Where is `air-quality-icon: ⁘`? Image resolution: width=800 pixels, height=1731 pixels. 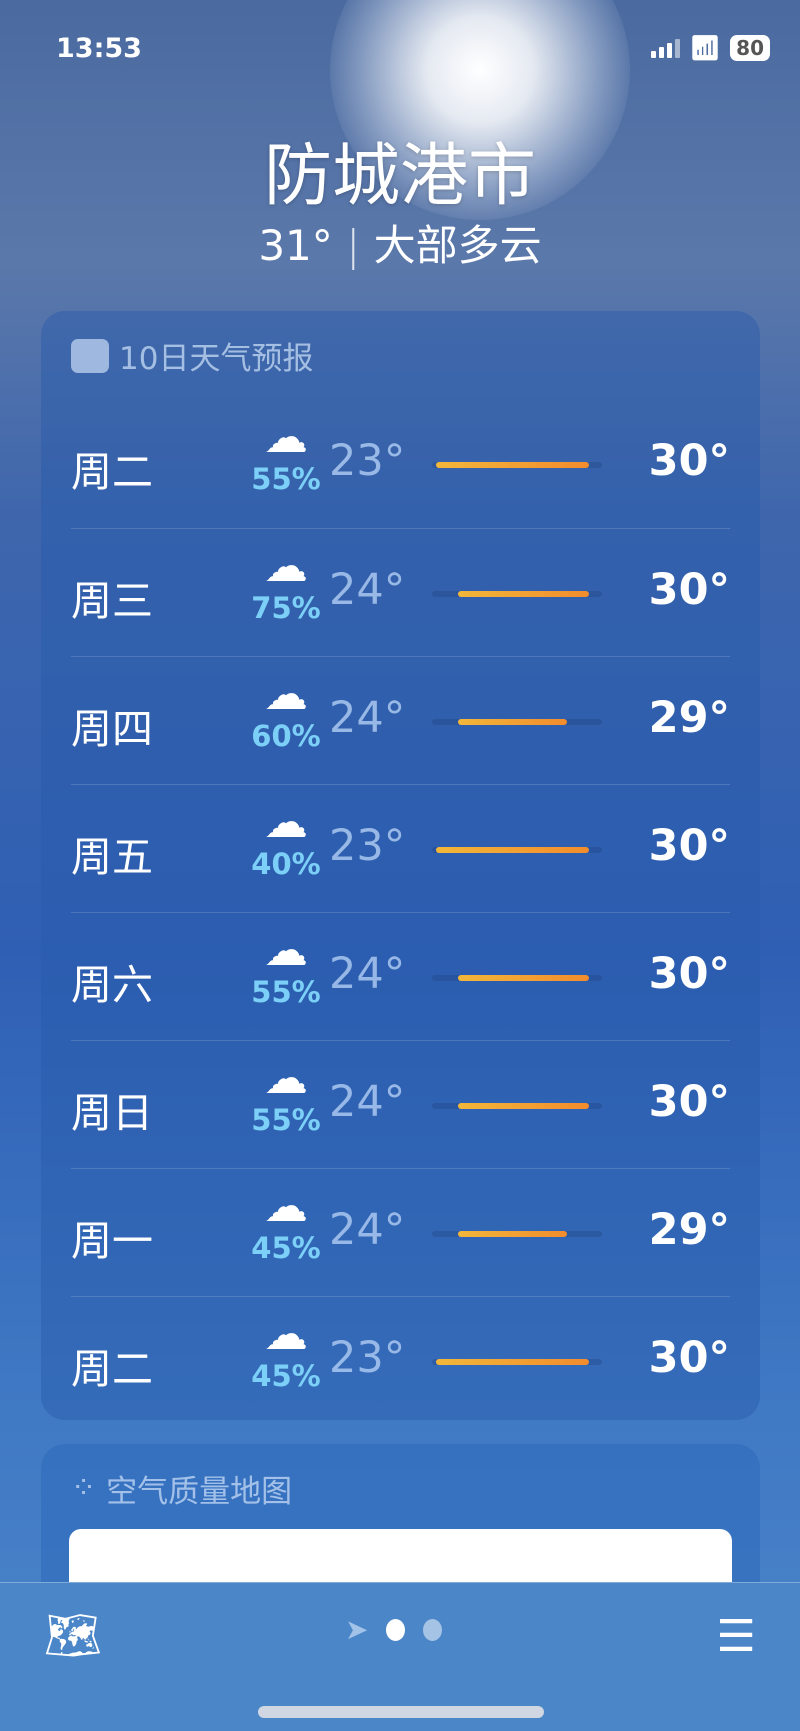
air-quality-icon: ⁘ is located at coordinates (84, 1488).